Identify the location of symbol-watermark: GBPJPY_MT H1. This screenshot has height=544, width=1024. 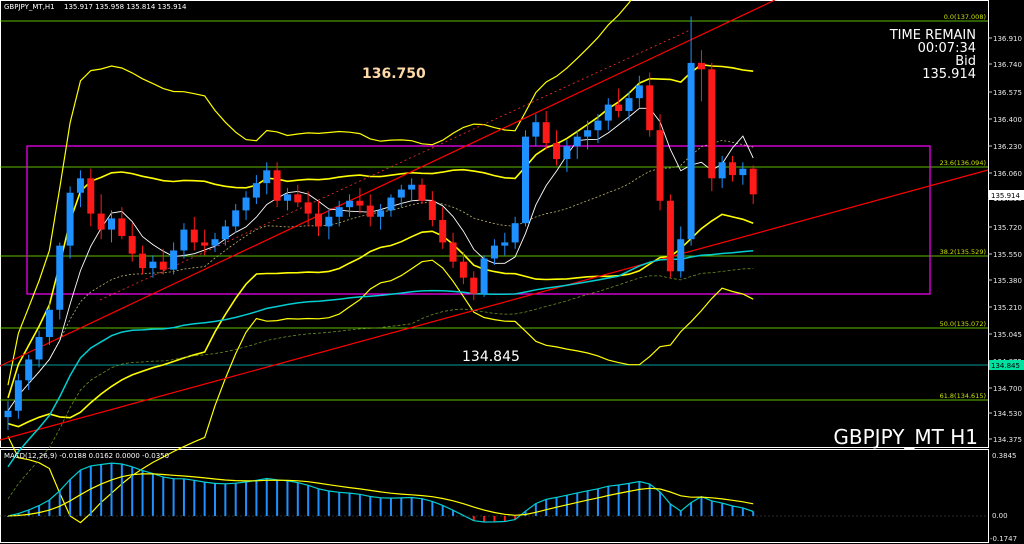
(905, 437).